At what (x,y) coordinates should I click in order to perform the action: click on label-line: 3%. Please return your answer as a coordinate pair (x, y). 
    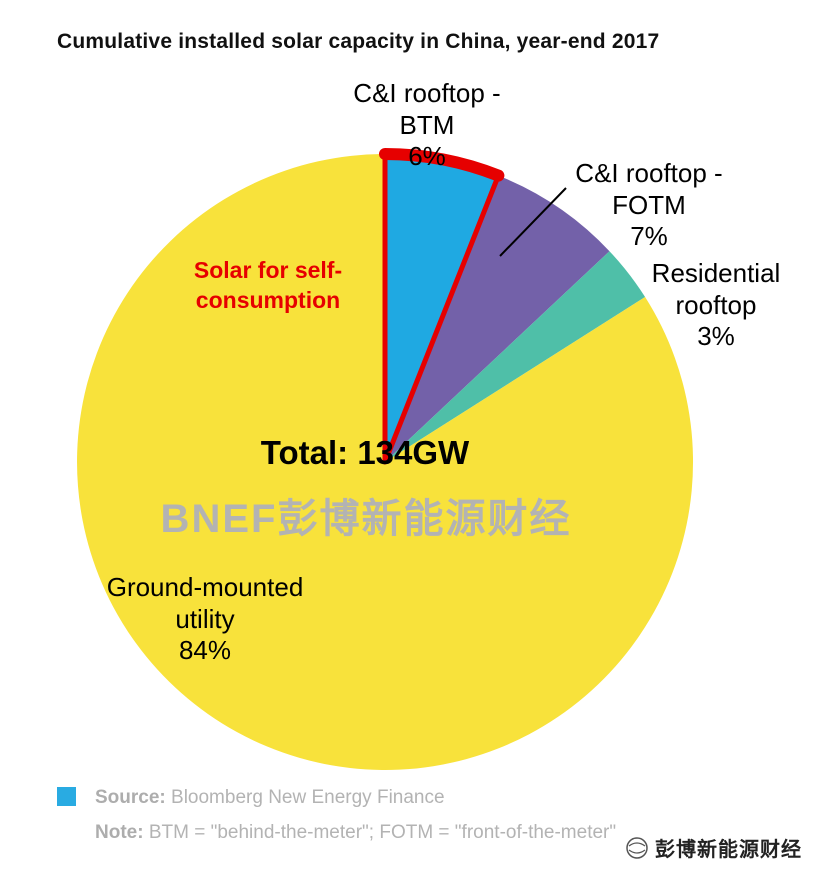
    Looking at the image, I should click on (716, 336).